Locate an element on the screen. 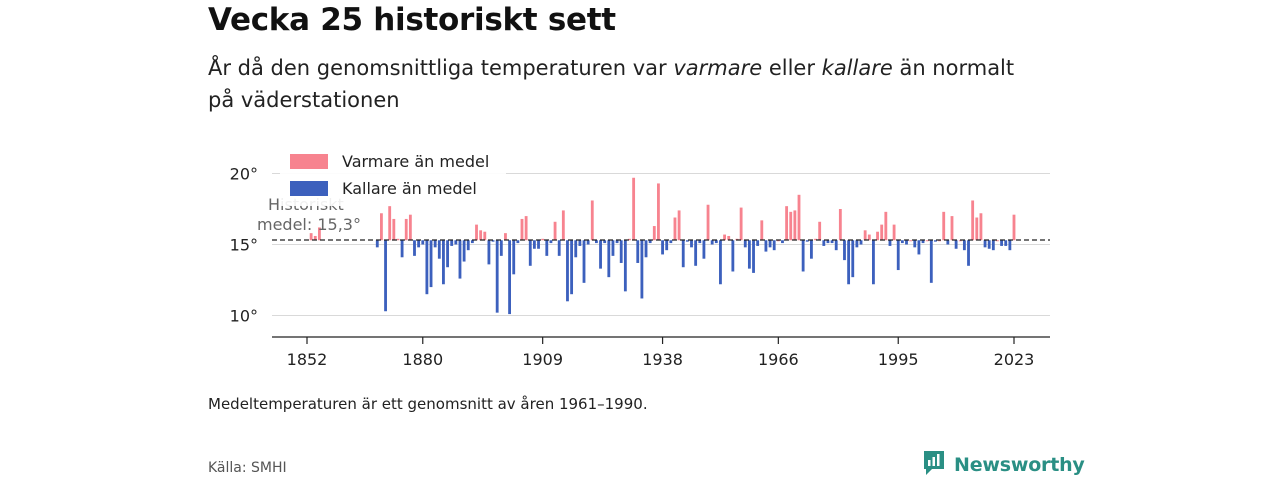 The height and width of the screenshot is (481, 1280). subtitle-cold-word: kallare is located at coordinates (857, 68).